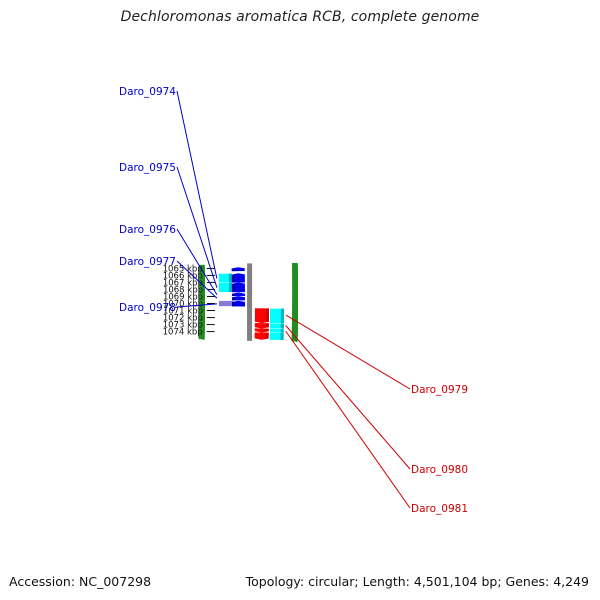 This screenshot has width=600, height=600. I want to click on feature-label-text: Daro_0976, so click(147, 230).